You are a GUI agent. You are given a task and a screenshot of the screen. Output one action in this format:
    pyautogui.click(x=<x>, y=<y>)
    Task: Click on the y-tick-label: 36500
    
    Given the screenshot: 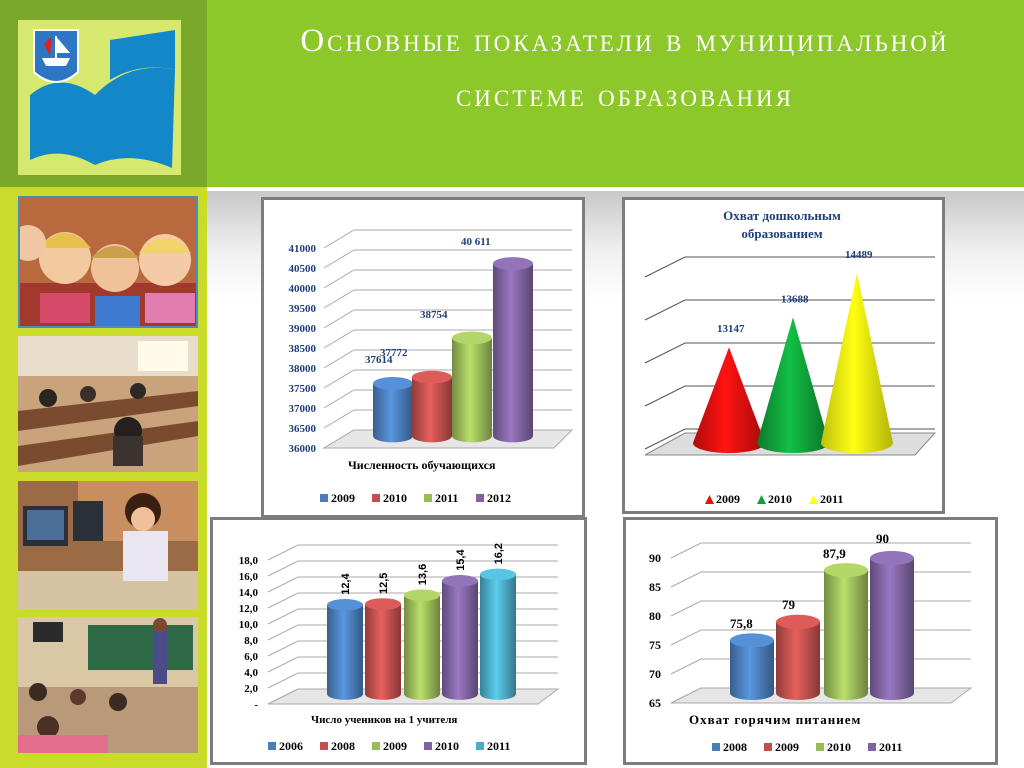 What is the action you would take?
    pyautogui.click(x=303, y=429)
    